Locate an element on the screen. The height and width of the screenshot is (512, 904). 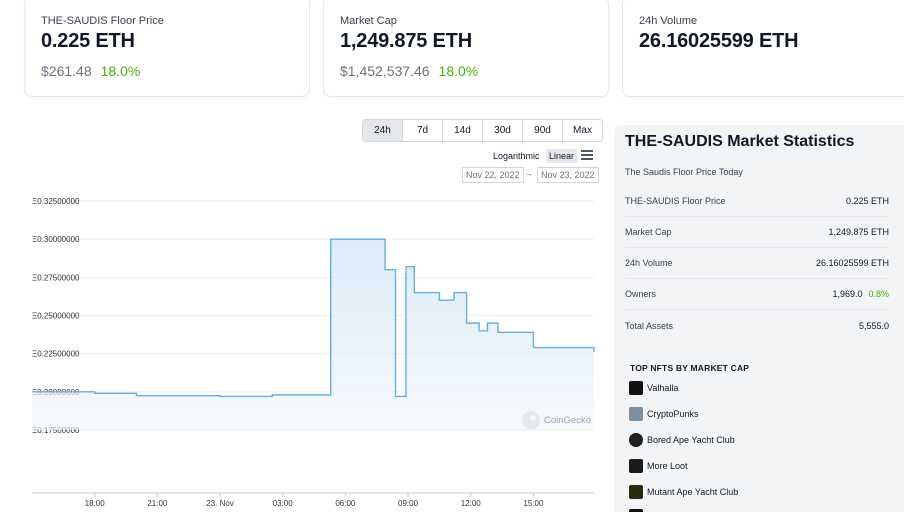
nft-name: More Loot is located at coordinates (667, 466).